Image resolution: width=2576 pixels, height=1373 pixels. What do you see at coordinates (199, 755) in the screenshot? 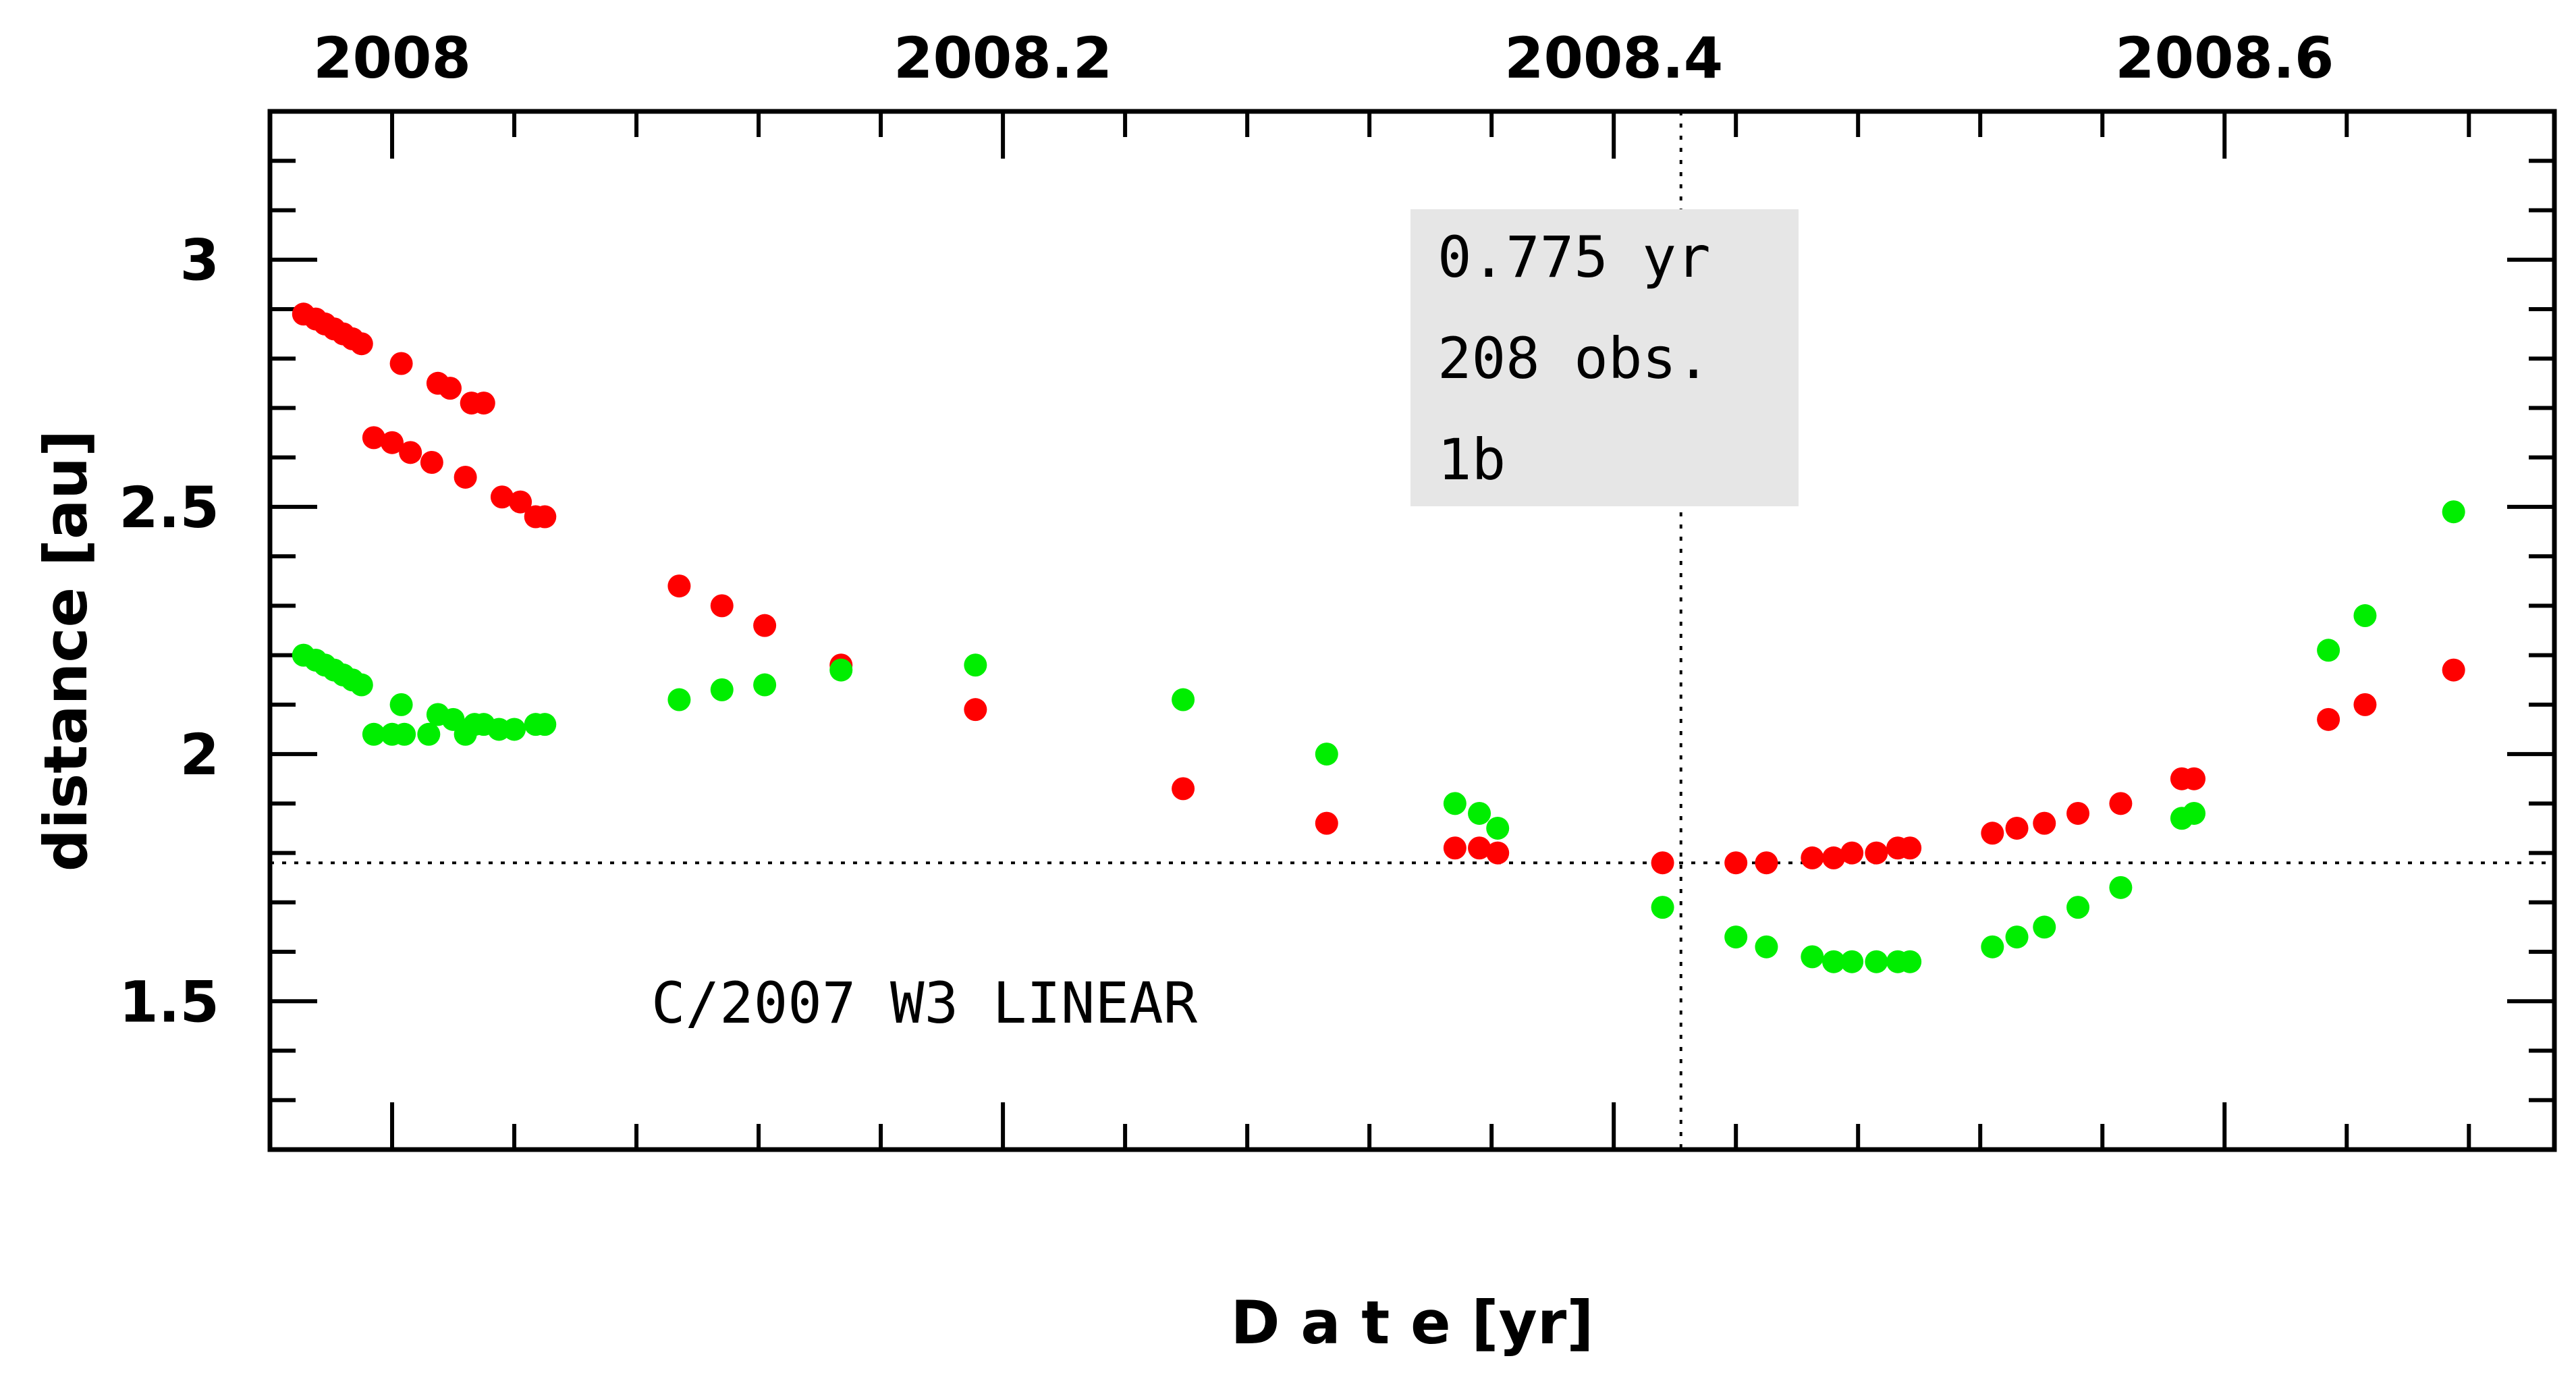
I see `y-tick-label: 2` at bounding box center [199, 755].